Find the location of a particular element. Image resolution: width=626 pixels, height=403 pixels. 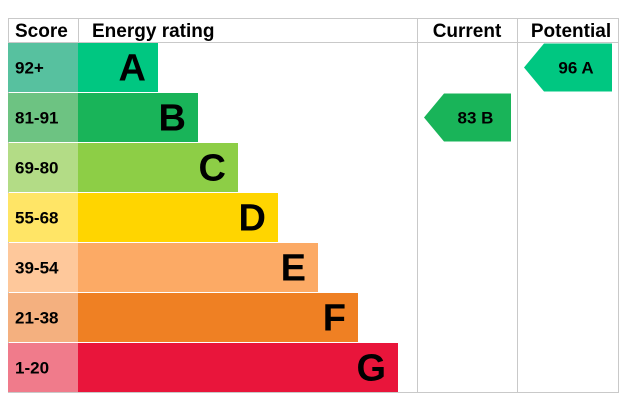

rating-letter-e: E is located at coordinates (293, 269).